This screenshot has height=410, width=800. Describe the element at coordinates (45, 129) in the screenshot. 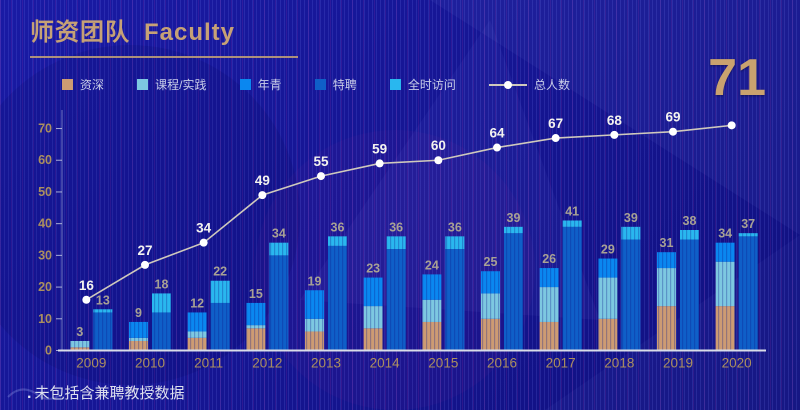

I see `y-axis-label: 70` at that location.